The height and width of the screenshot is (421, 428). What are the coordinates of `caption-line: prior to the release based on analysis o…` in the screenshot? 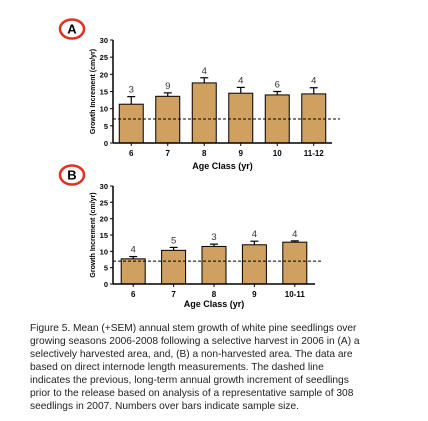 It's located at (192, 393).